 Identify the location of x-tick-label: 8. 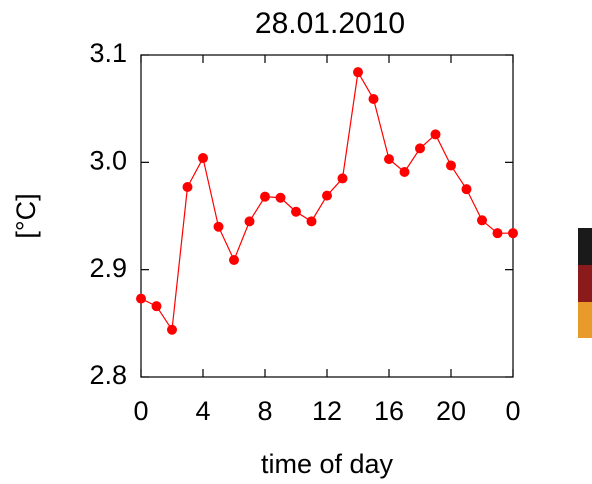
(264, 411).